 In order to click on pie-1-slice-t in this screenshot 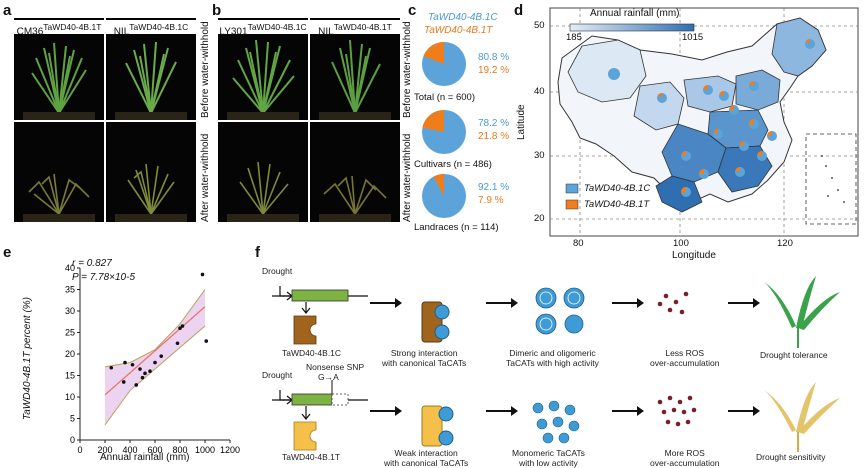, I will do `click(433, 121)`.